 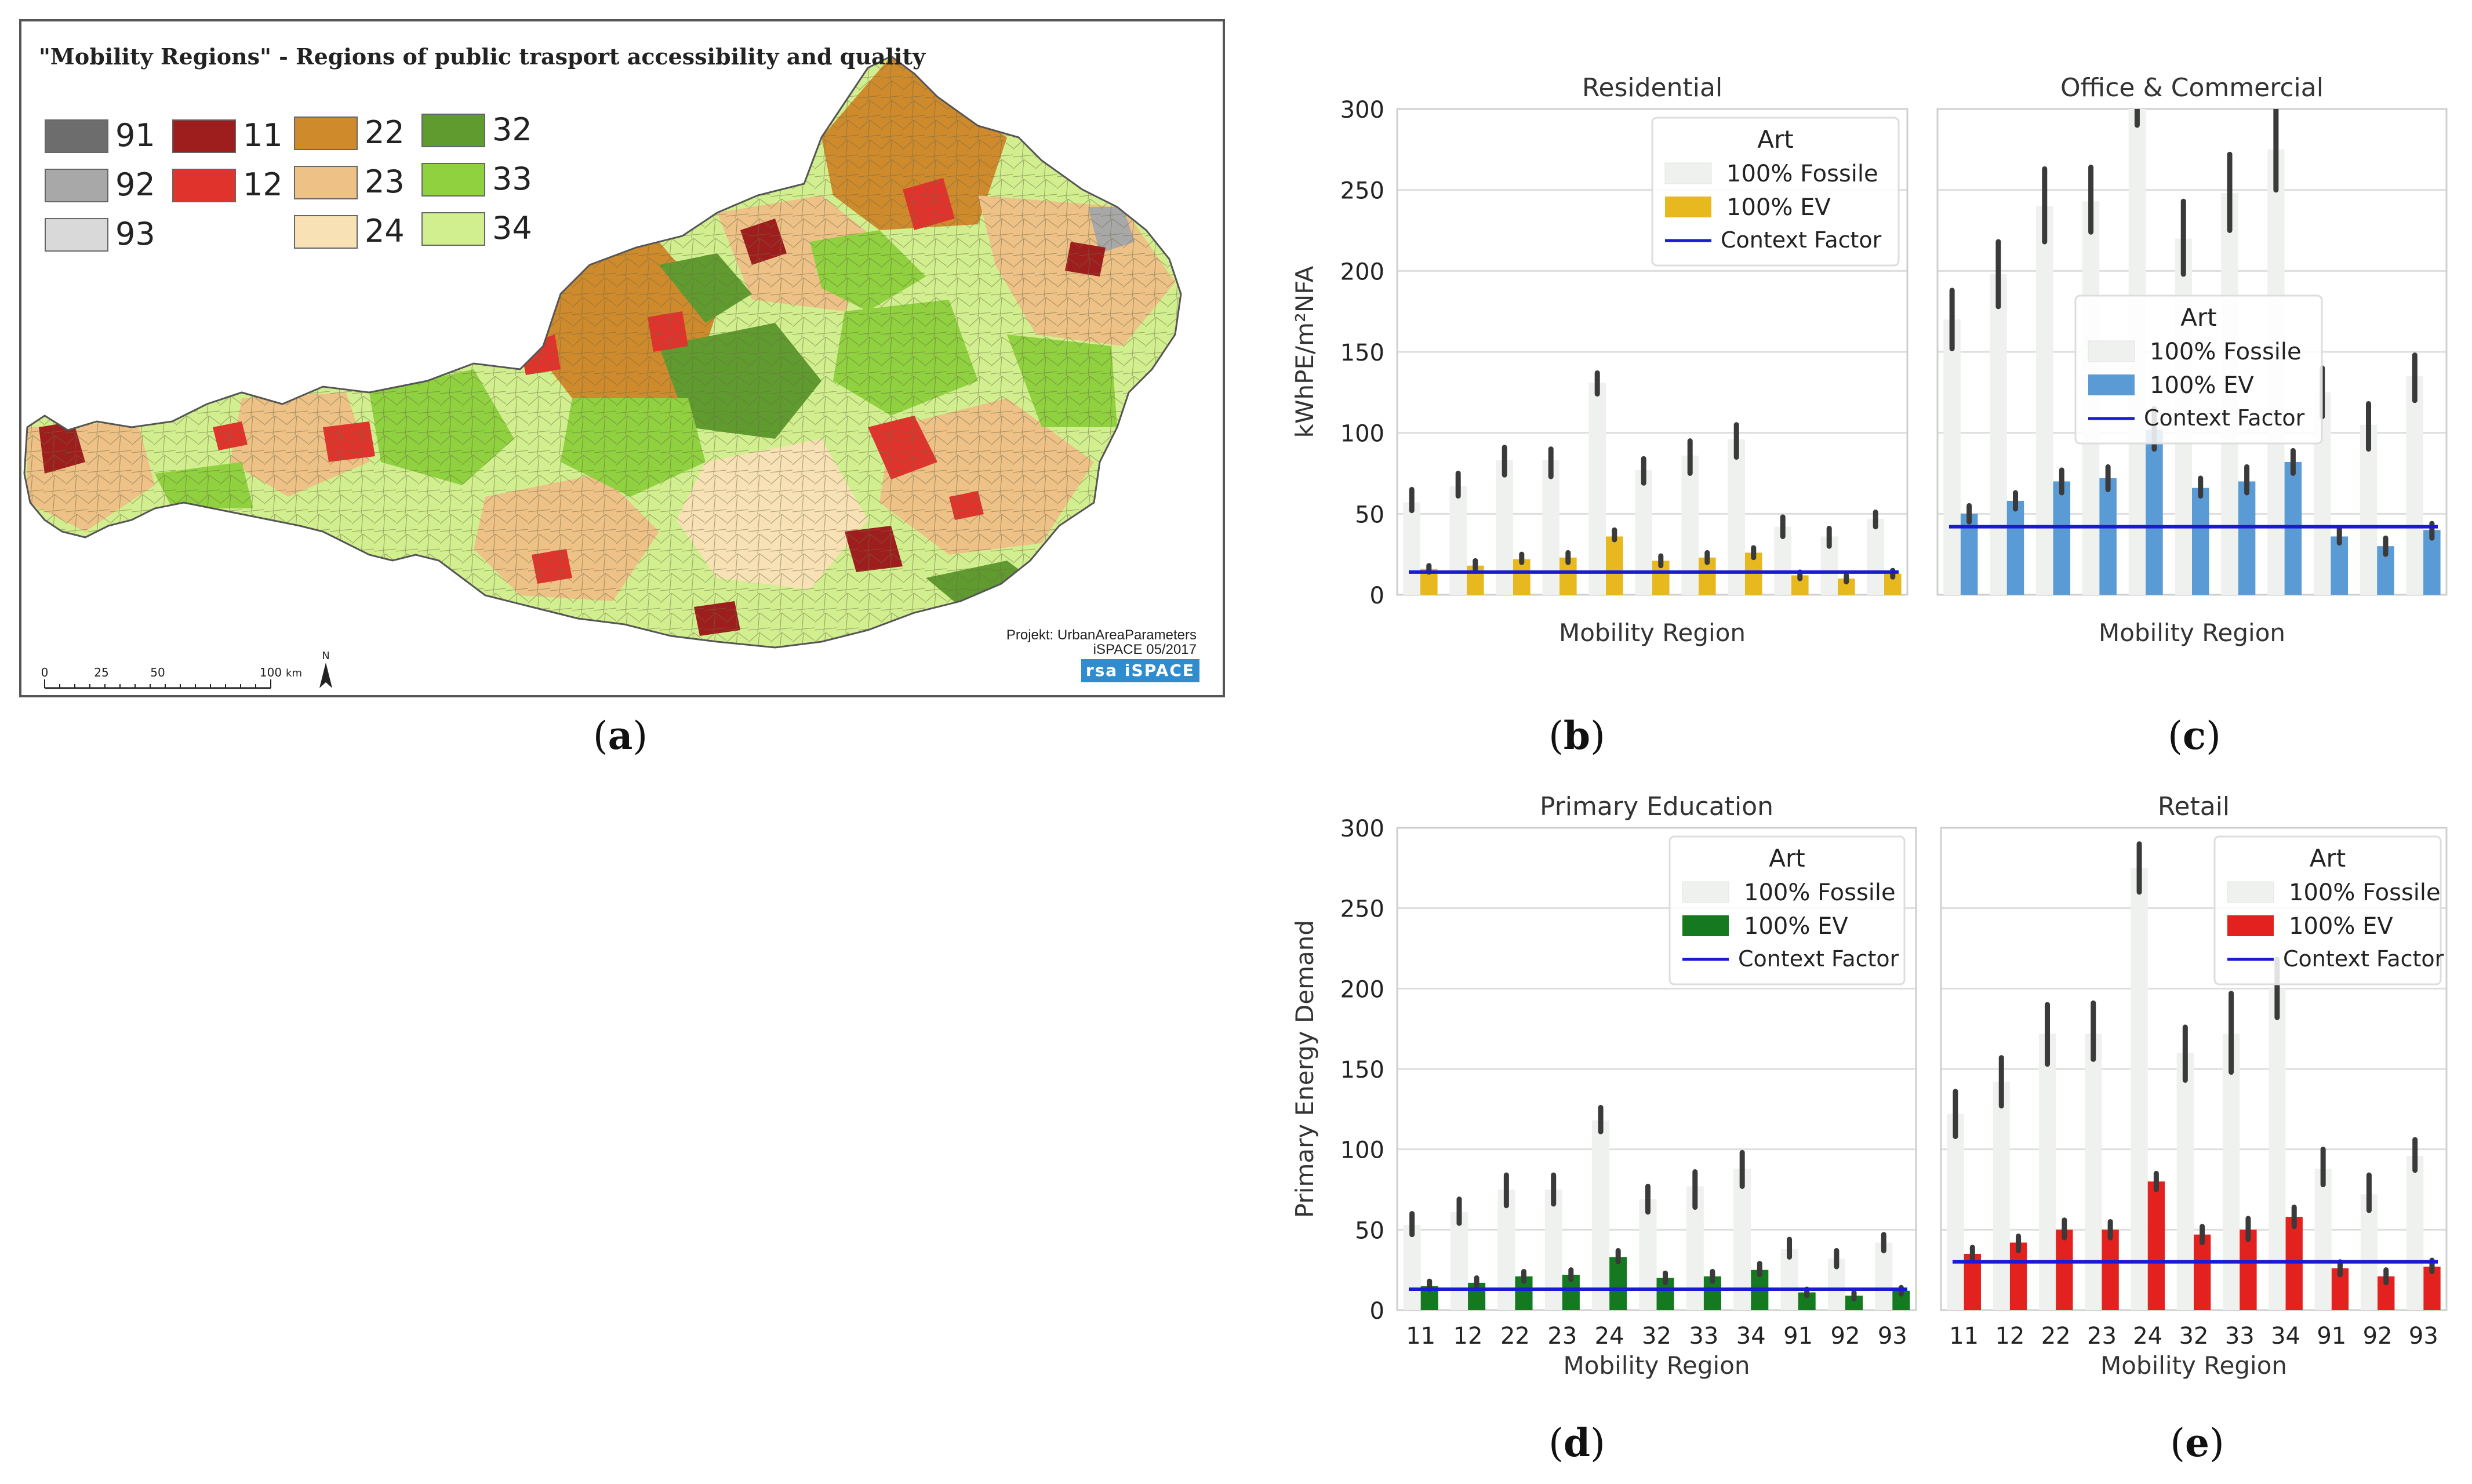 What do you see at coordinates (1421, 1337) in the screenshot?
I see `x-tick-label: 11` at bounding box center [1421, 1337].